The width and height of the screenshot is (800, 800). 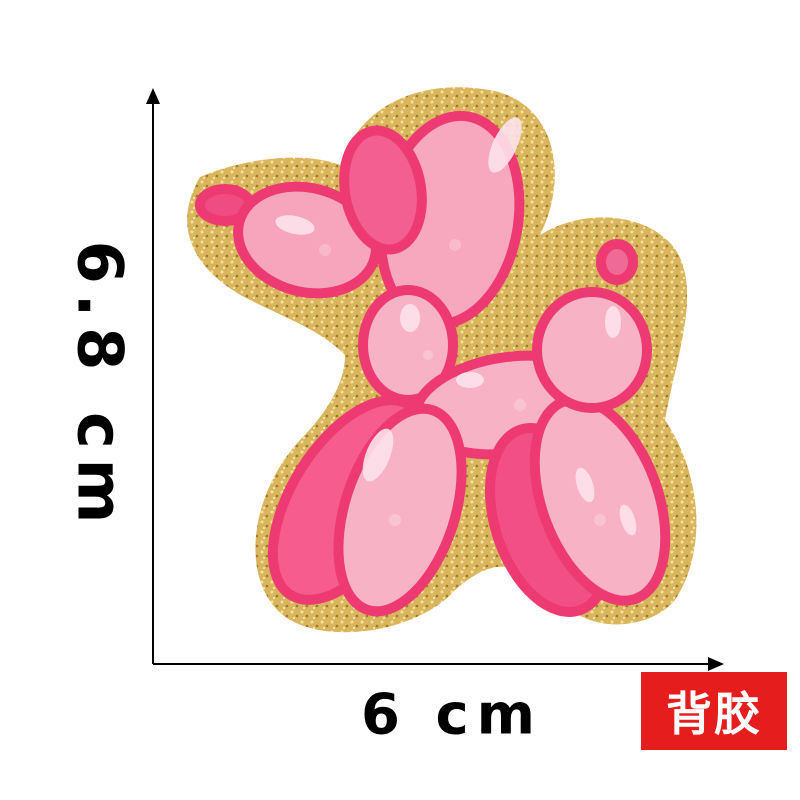 What do you see at coordinates (470, 380) in the screenshot?
I see `body-highlight` at bounding box center [470, 380].